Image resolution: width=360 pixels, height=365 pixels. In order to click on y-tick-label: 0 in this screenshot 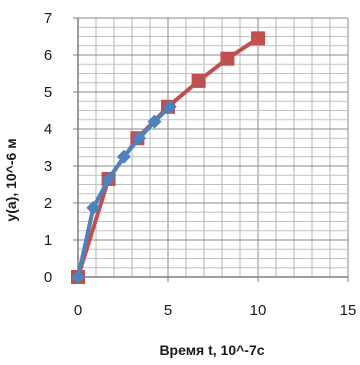, I will do `click(48, 277)`.